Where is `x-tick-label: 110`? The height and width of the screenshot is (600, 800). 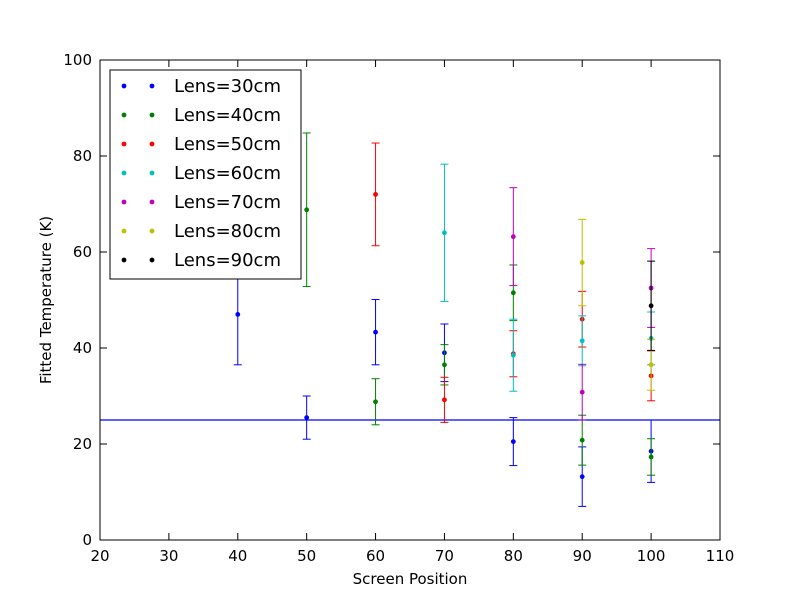
x-tick-label: 110 is located at coordinates (720, 556).